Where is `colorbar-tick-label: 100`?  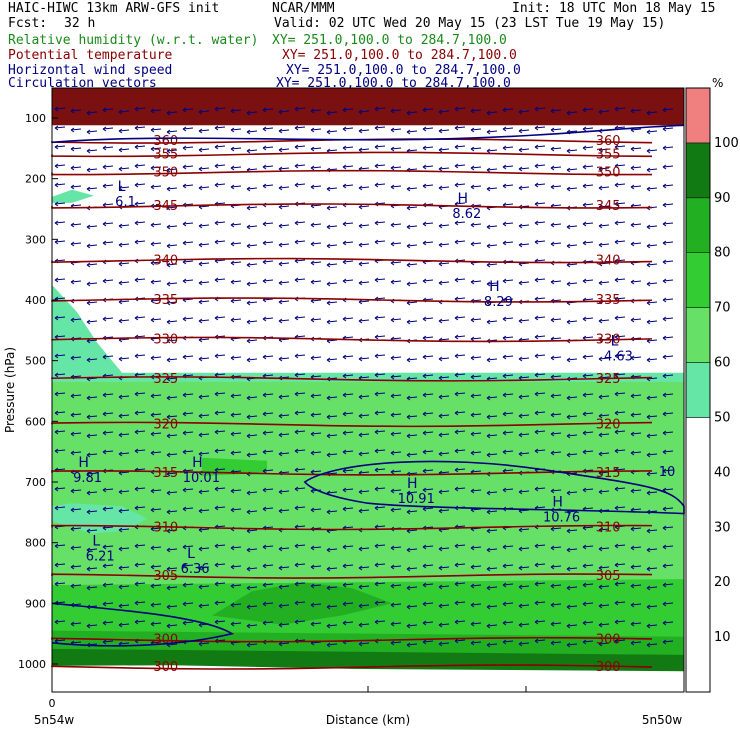
colorbar-tick-label: 100 is located at coordinates (726, 143).